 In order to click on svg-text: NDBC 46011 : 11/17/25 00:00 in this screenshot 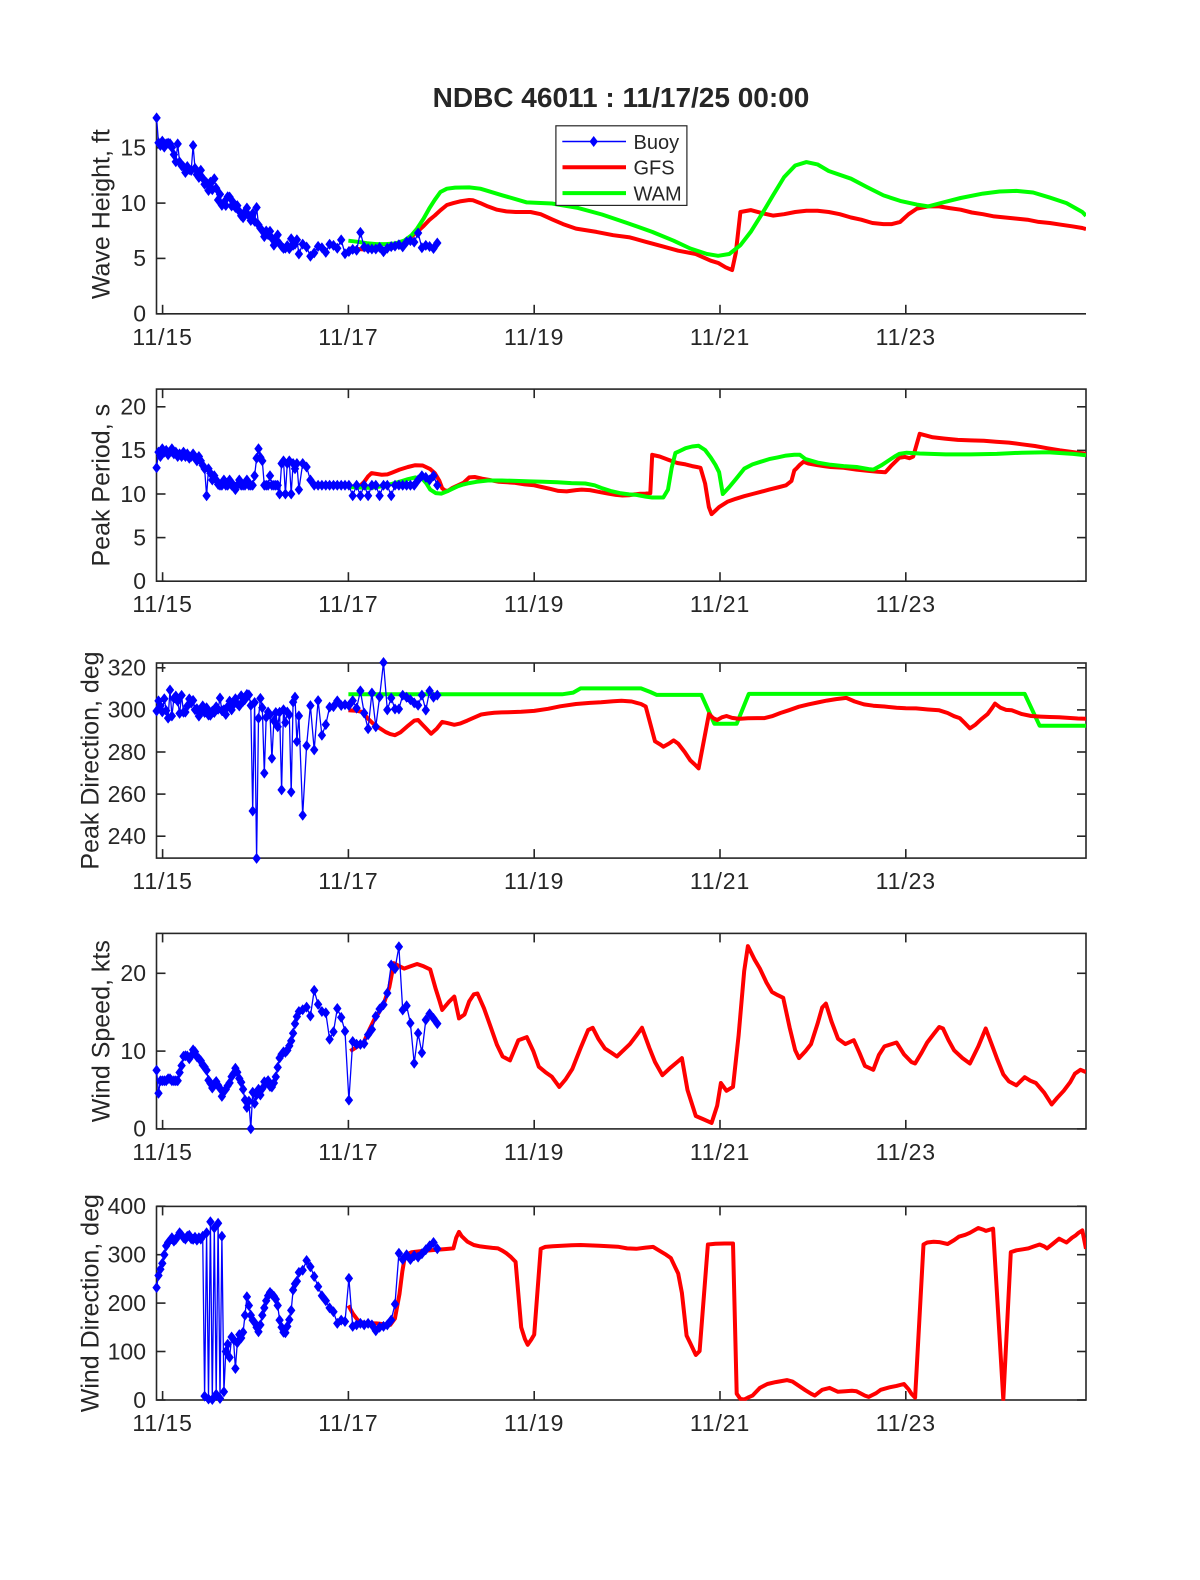, I will do `click(621, 97)`.